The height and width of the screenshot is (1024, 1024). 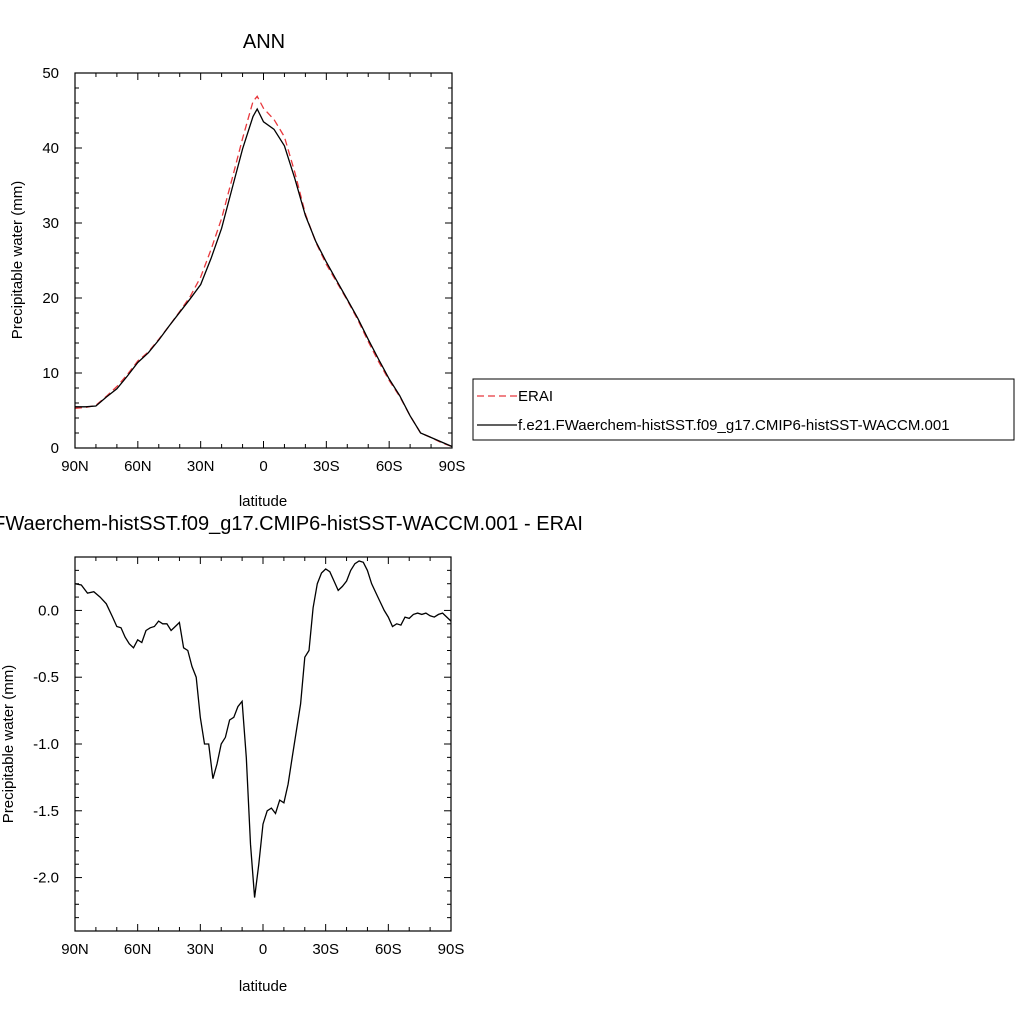 I want to click on bottom-y-tick-label: -1.0, so click(x=46, y=744).